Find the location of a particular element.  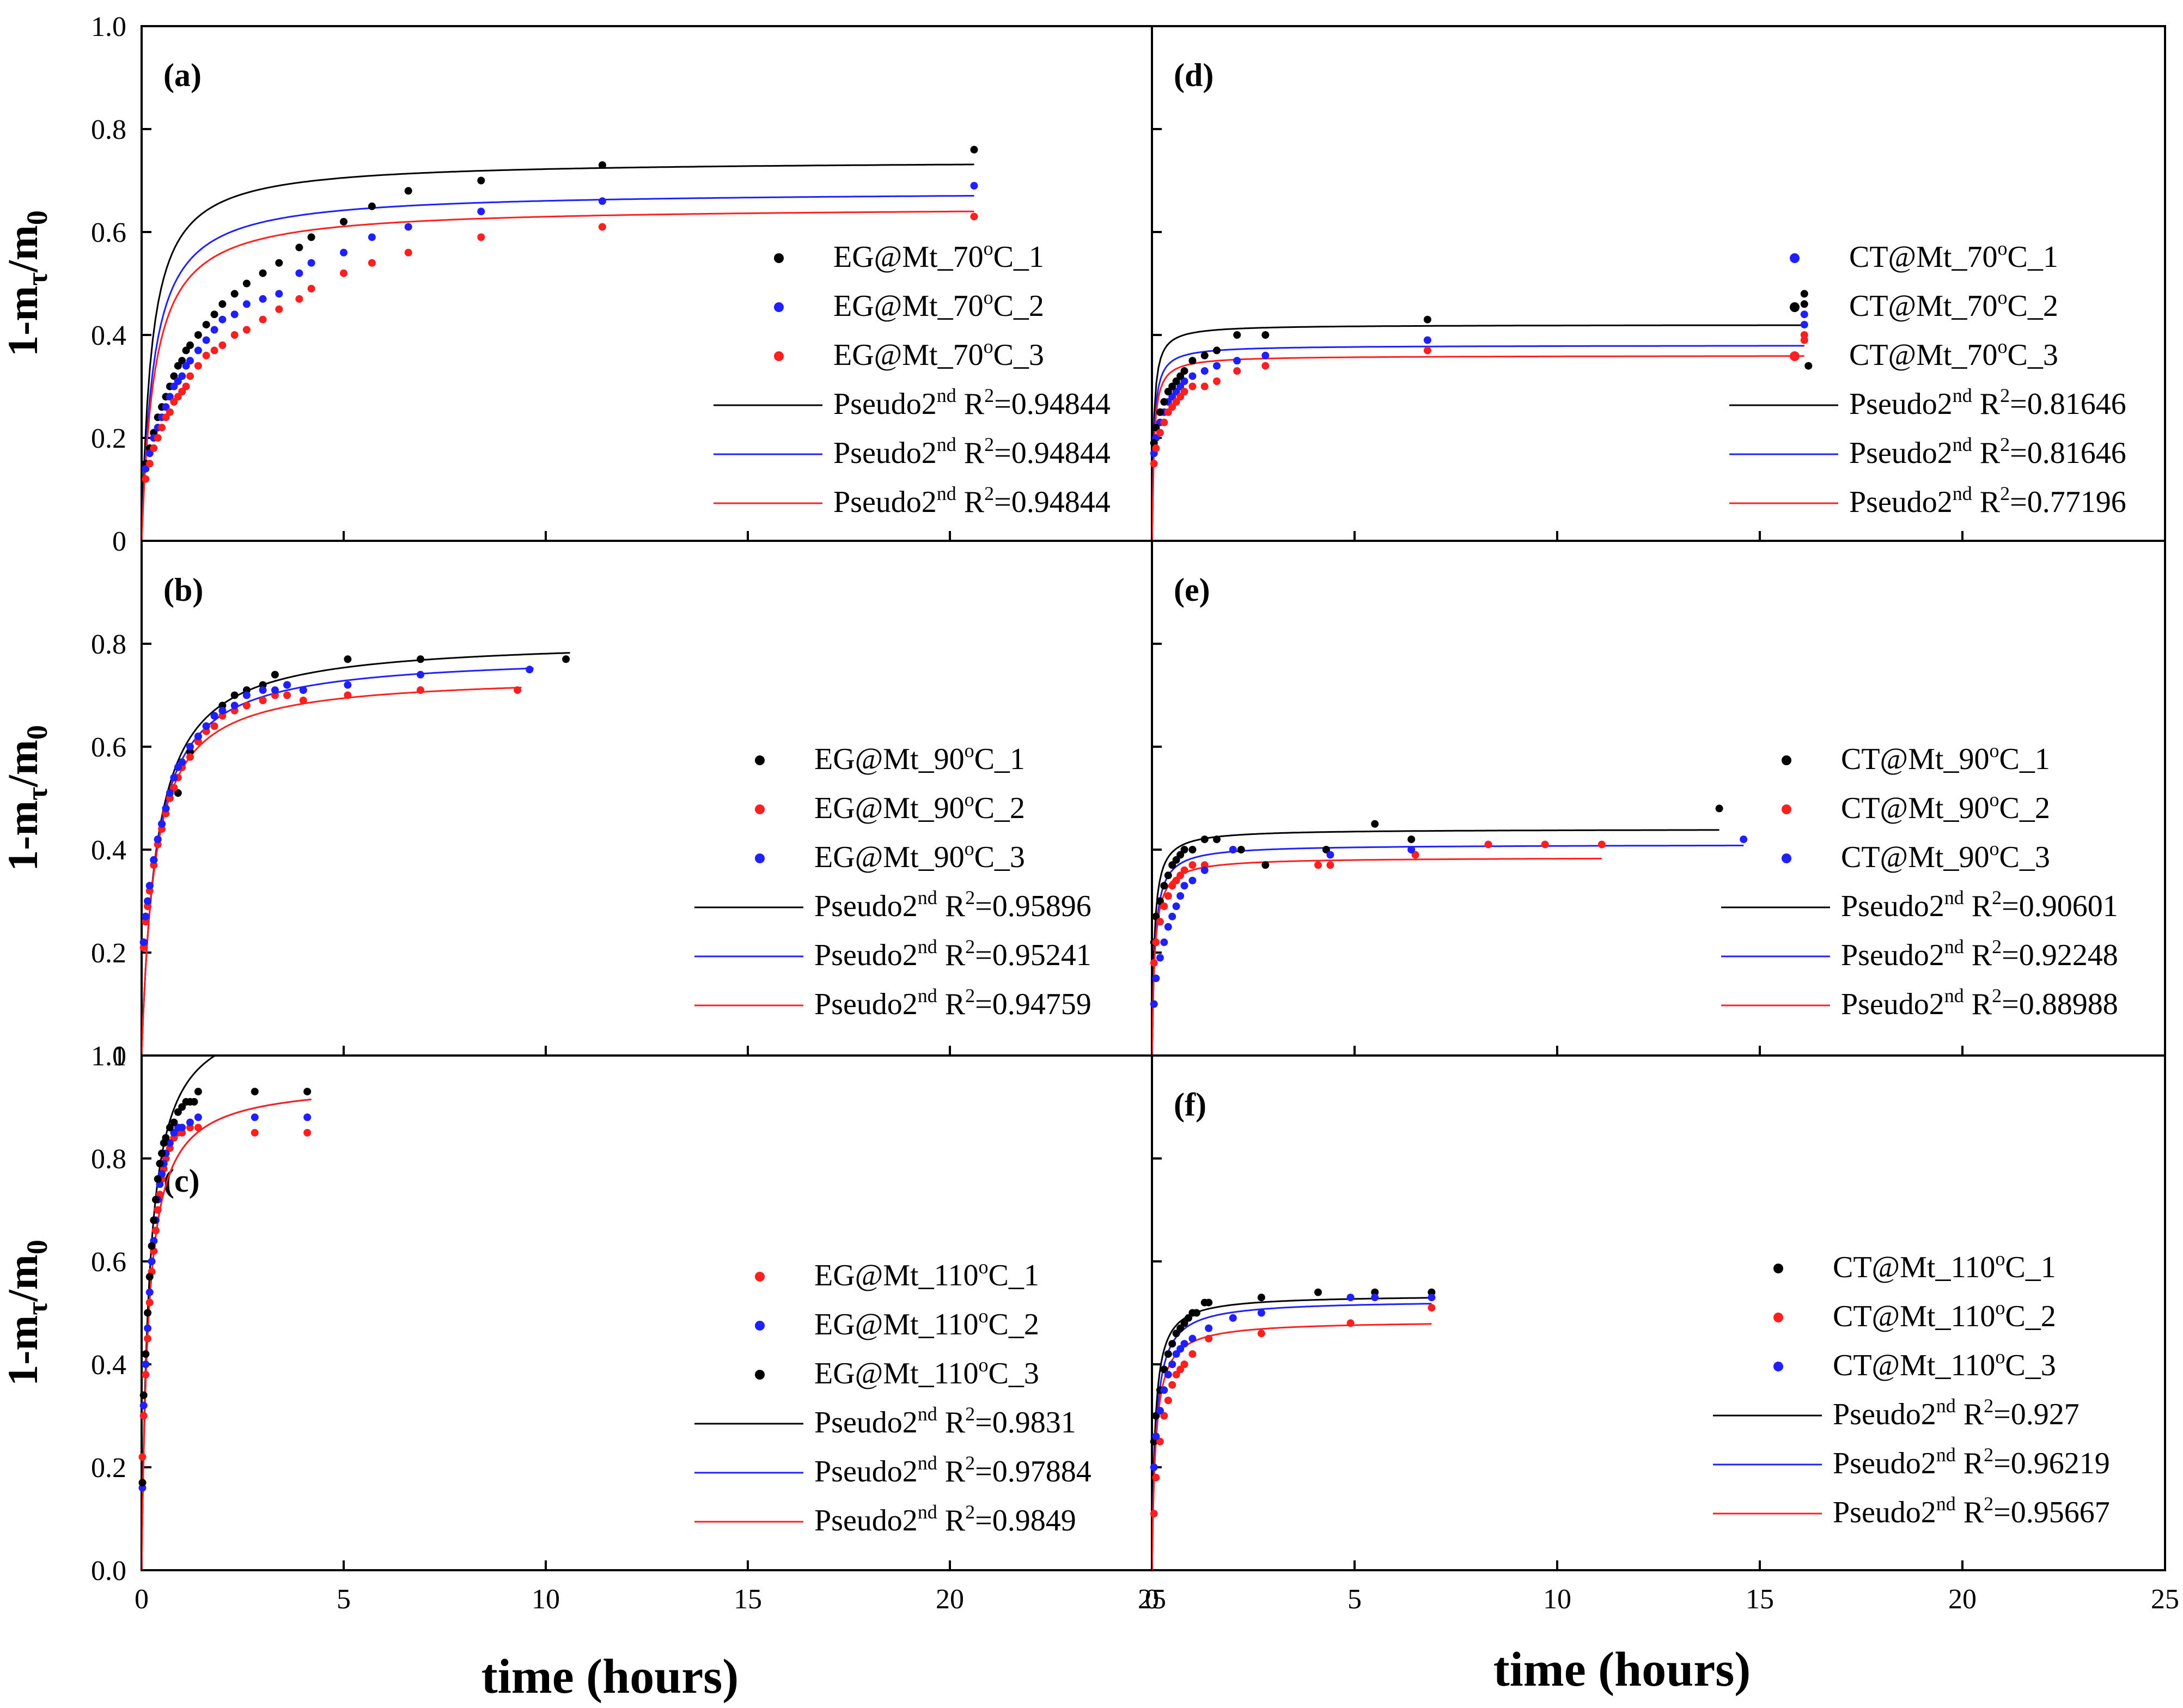

legend-label-c-3: EG@Mt_110oC_3 is located at coordinates (927, 1372).